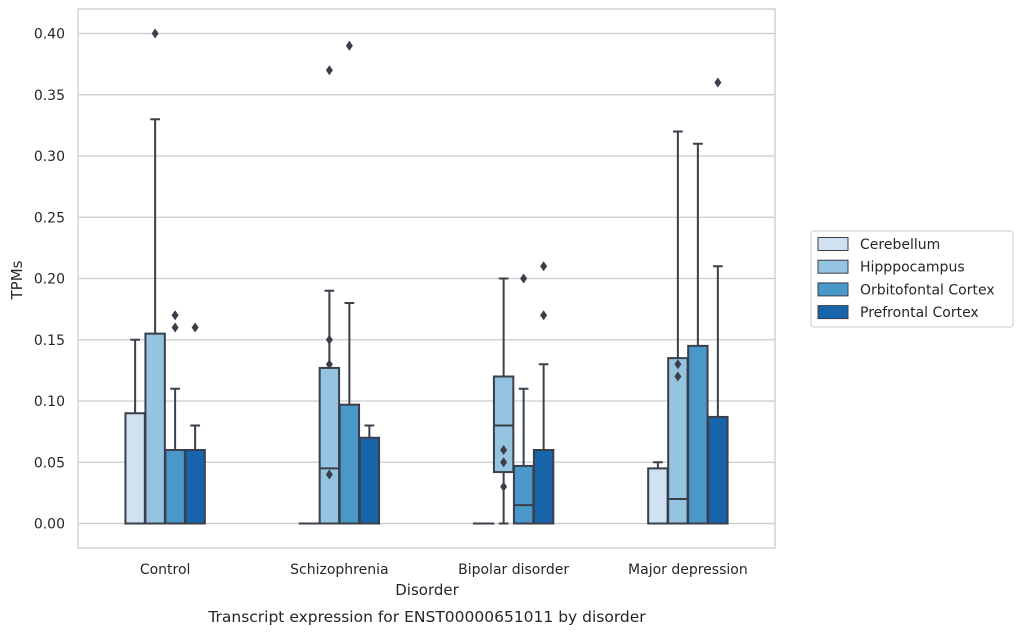 Image resolution: width=1023 pixels, height=634 pixels. I want to click on y-tick-label: 0.15, so click(49, 341).